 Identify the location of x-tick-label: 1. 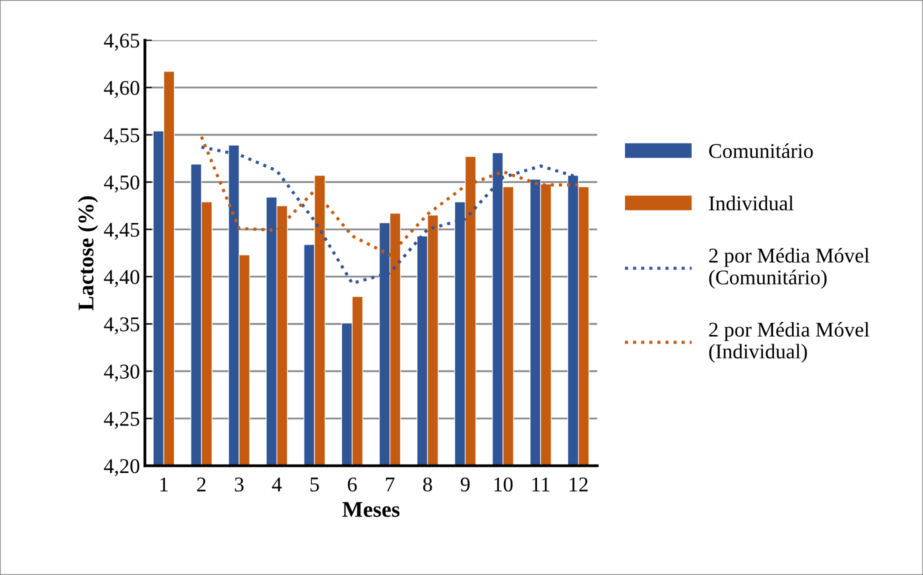
(164, 485).